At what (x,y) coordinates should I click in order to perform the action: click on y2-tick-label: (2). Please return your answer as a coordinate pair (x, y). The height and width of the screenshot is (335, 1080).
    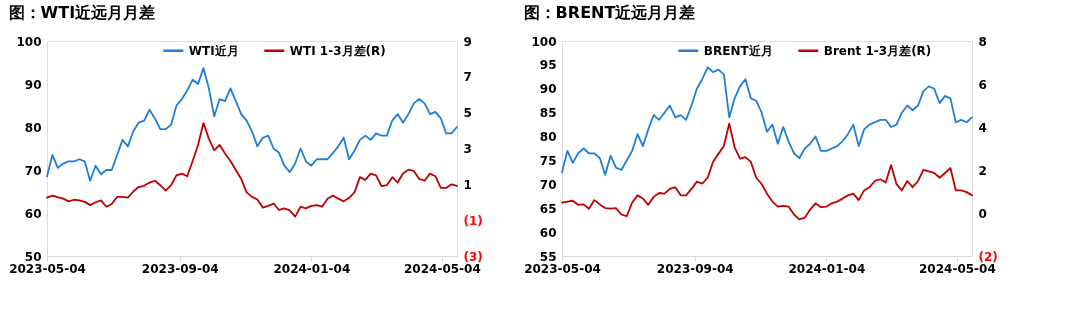
    Looking at the image, I should click on (988, 256).